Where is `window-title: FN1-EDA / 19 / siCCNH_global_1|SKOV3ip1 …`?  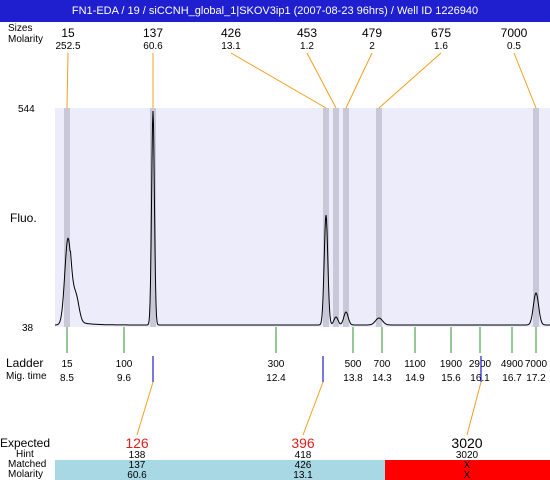
window-title: FN1-EDA / 19 / siCCNH_global_1|SKOV3ip1 … is located at coordinates (275, 11).